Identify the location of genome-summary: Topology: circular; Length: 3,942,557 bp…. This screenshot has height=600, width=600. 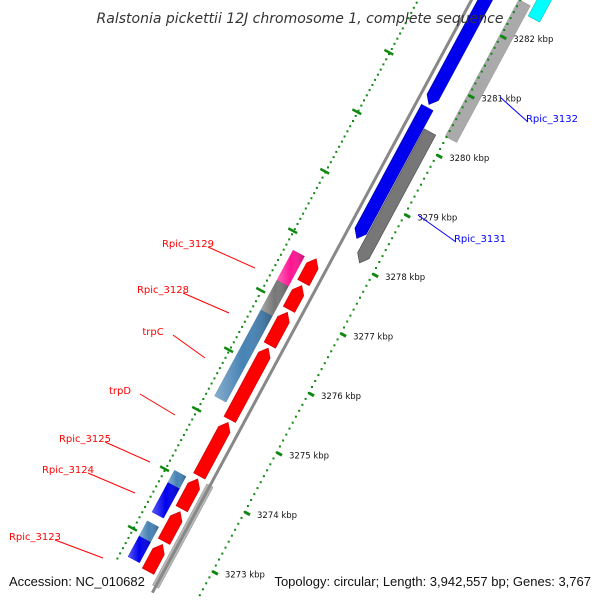
(432, 581).